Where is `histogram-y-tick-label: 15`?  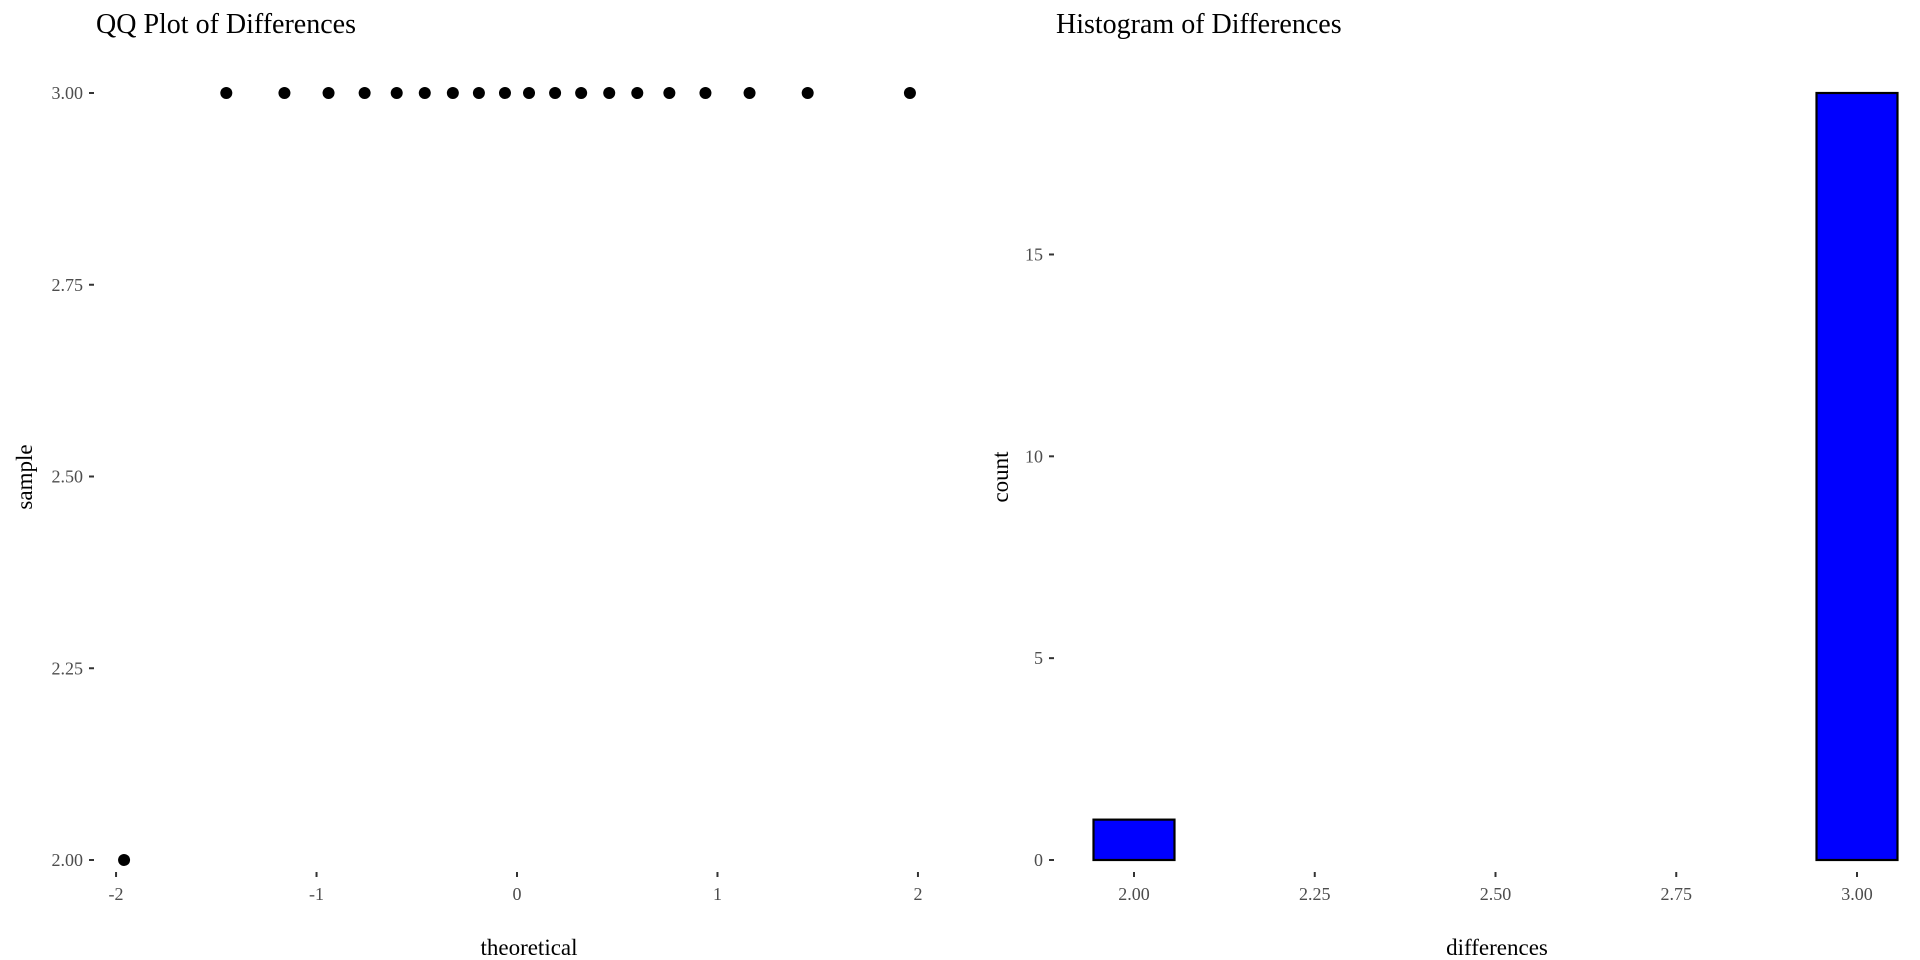 histogram-y-tick-label: 15 is located at coordinates (1034, 254).